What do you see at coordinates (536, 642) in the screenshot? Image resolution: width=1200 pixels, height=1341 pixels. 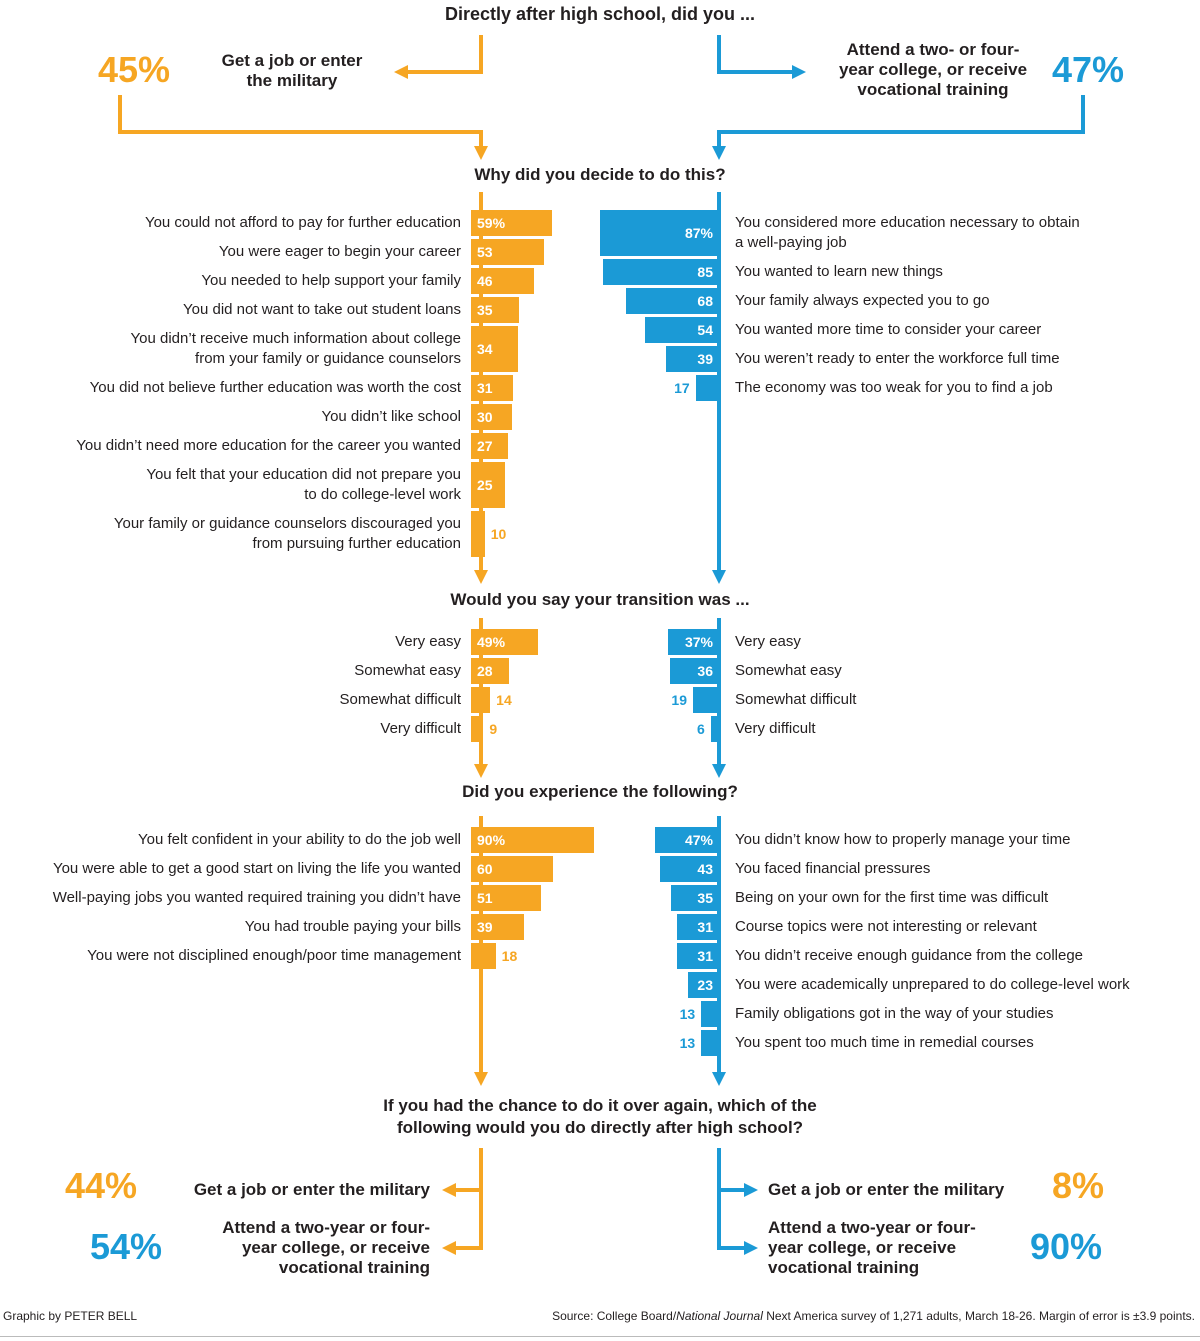 I see `bar-area: 49%` at bounding box center [536, 642].